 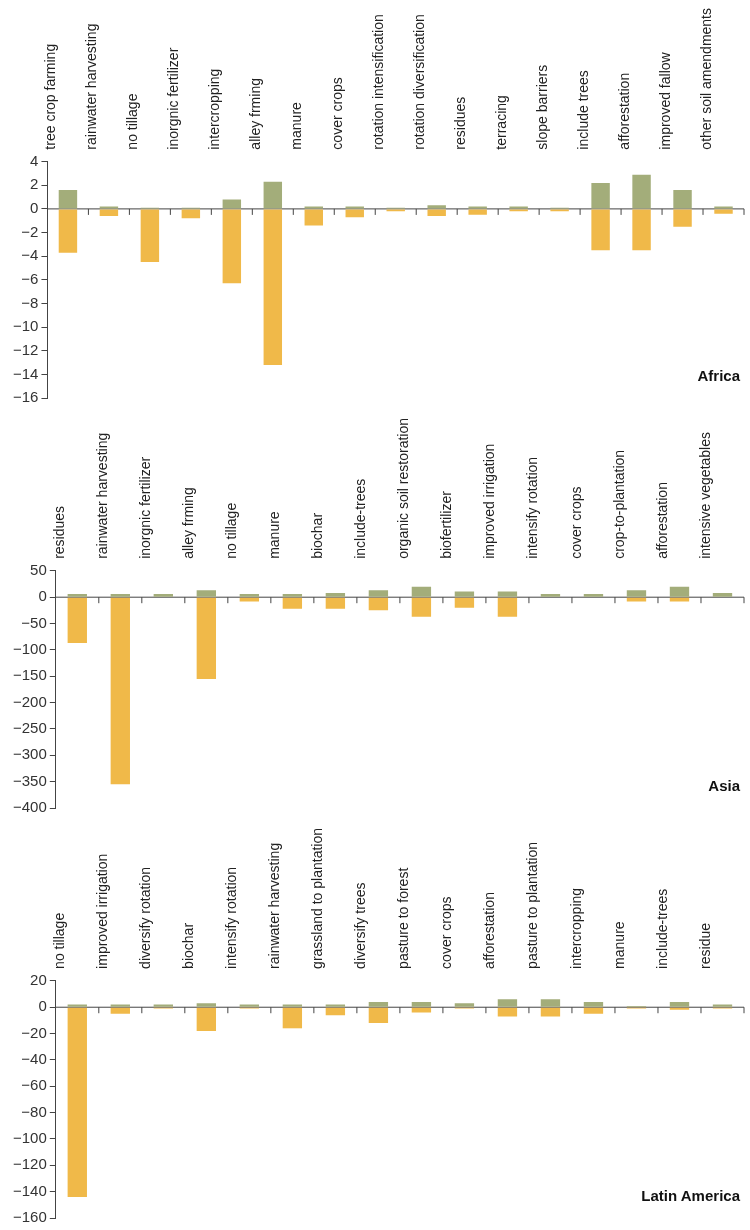 What do you see at coordinates (29, 754) in the screenshot?
I see `y-tick-label: −300` at bounding box center [29, 754].